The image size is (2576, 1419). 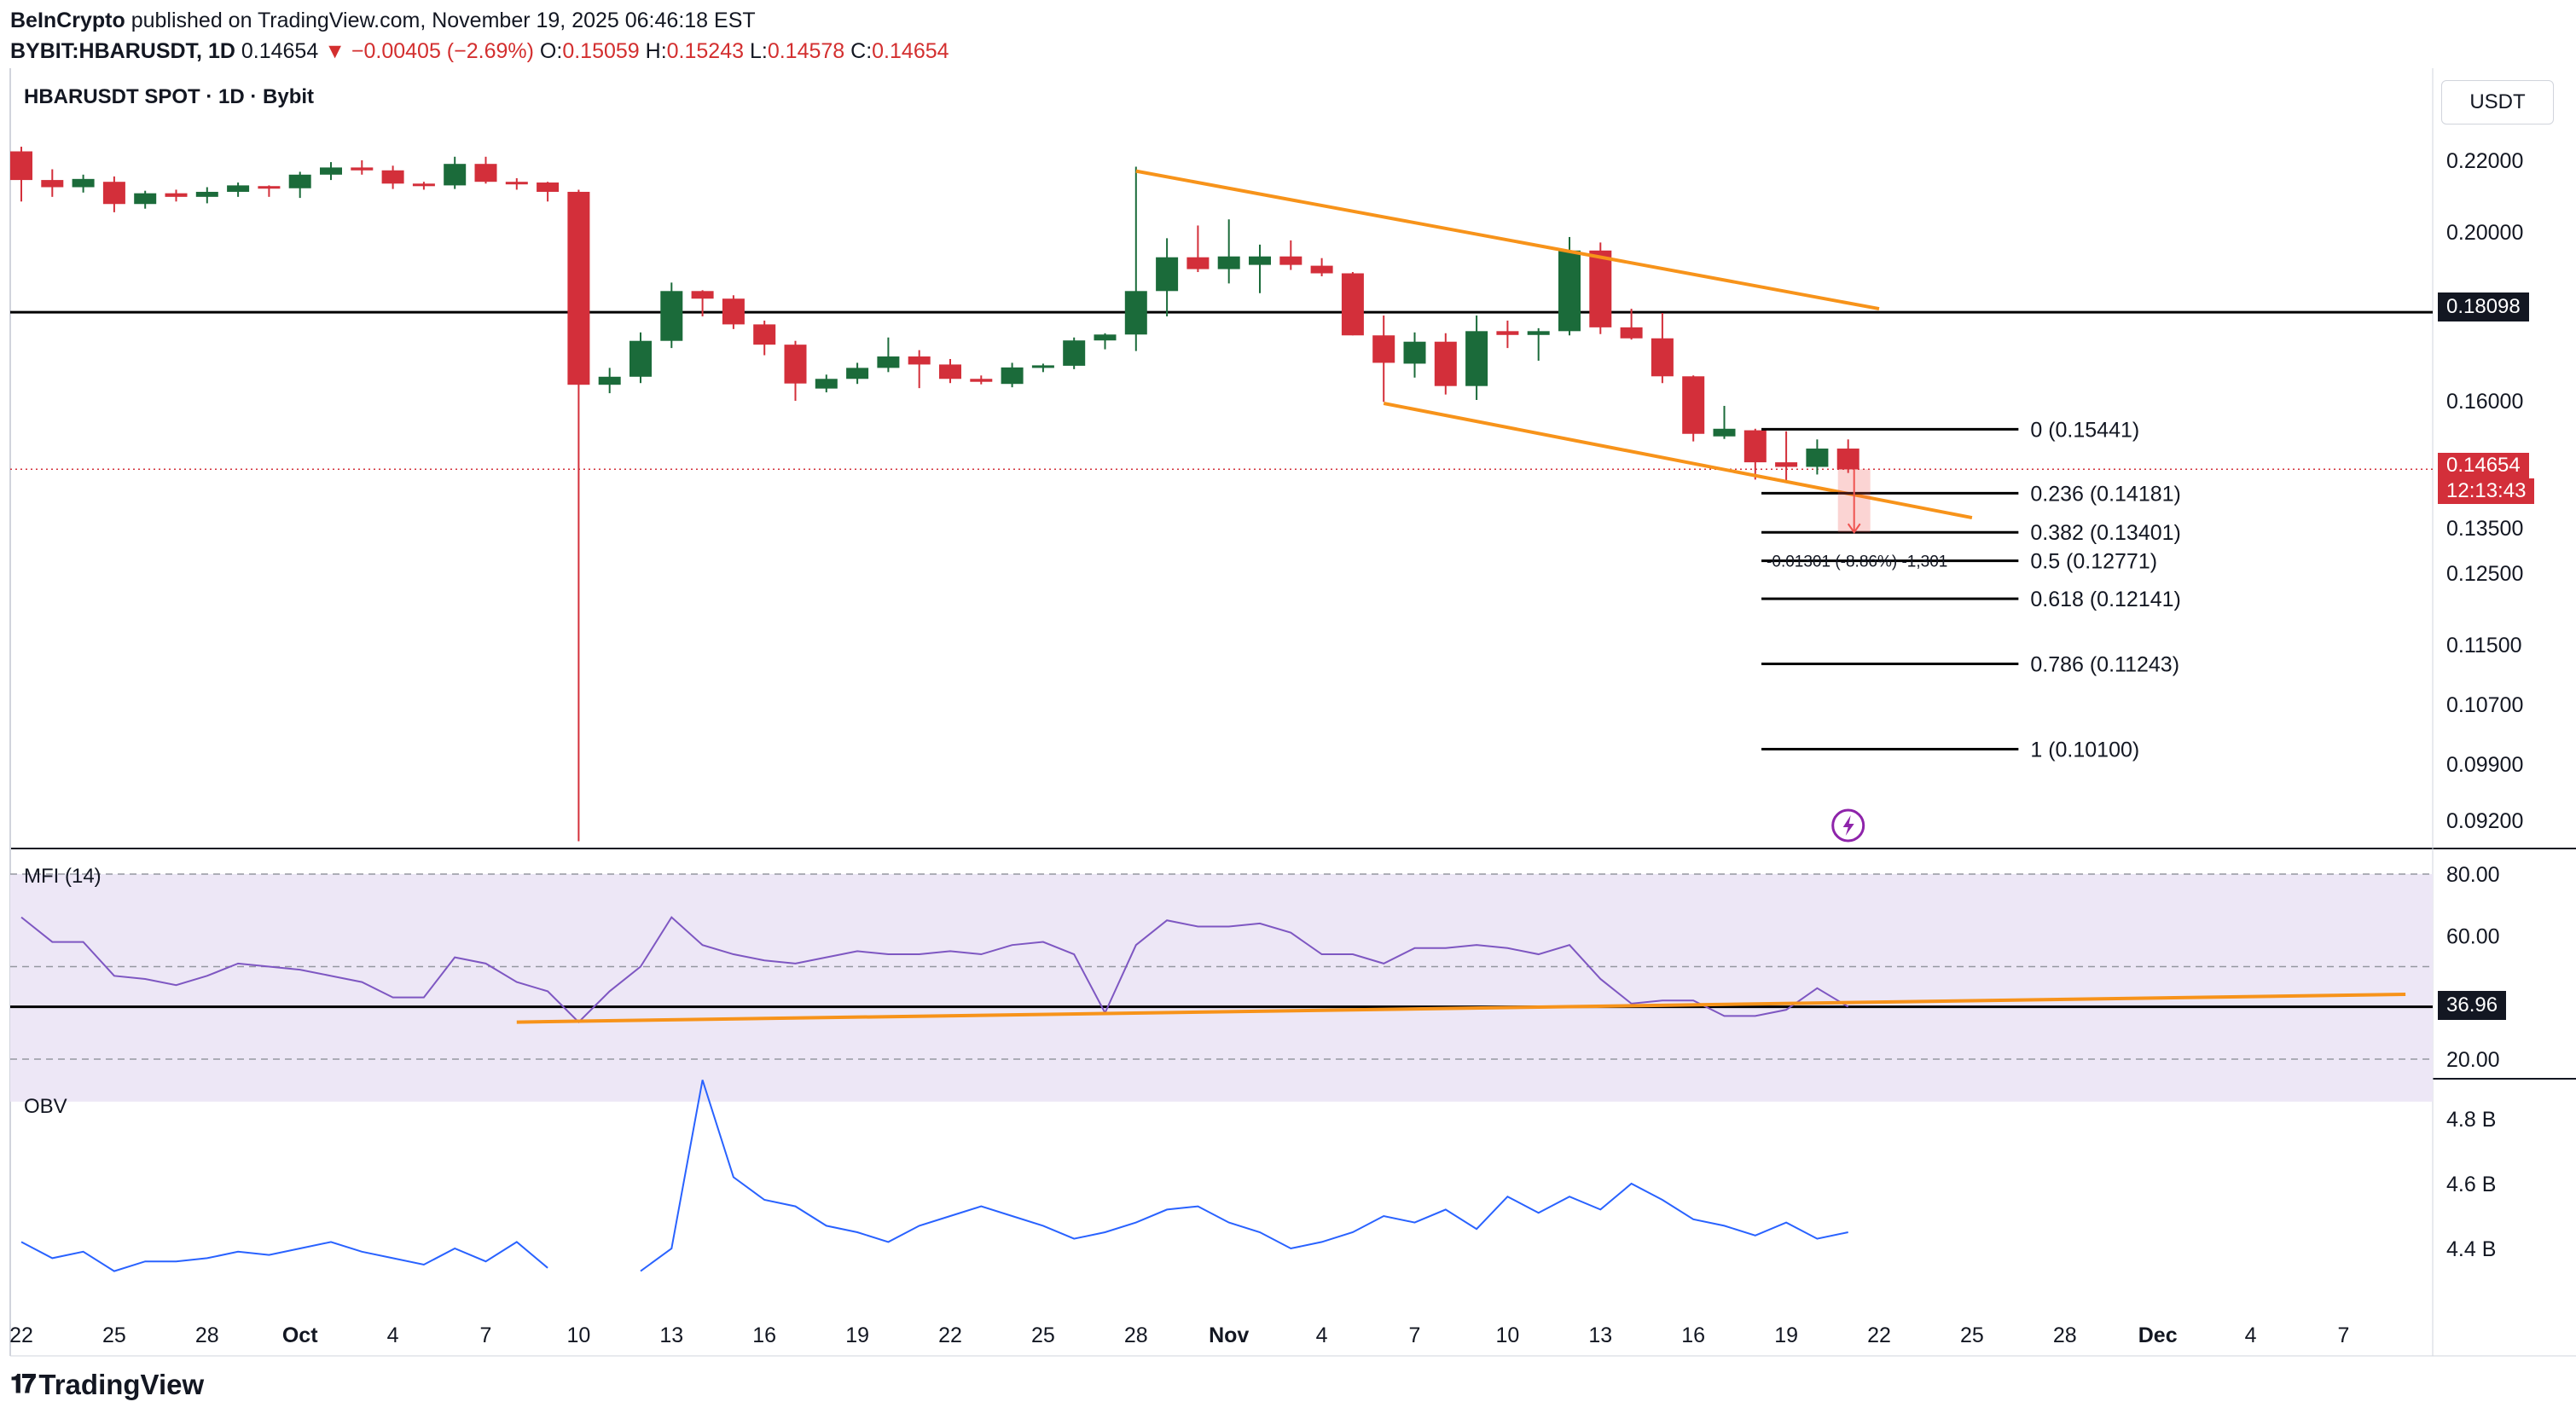 I want to click on lightning-icon-bolt, so click(x=1848, y=826).